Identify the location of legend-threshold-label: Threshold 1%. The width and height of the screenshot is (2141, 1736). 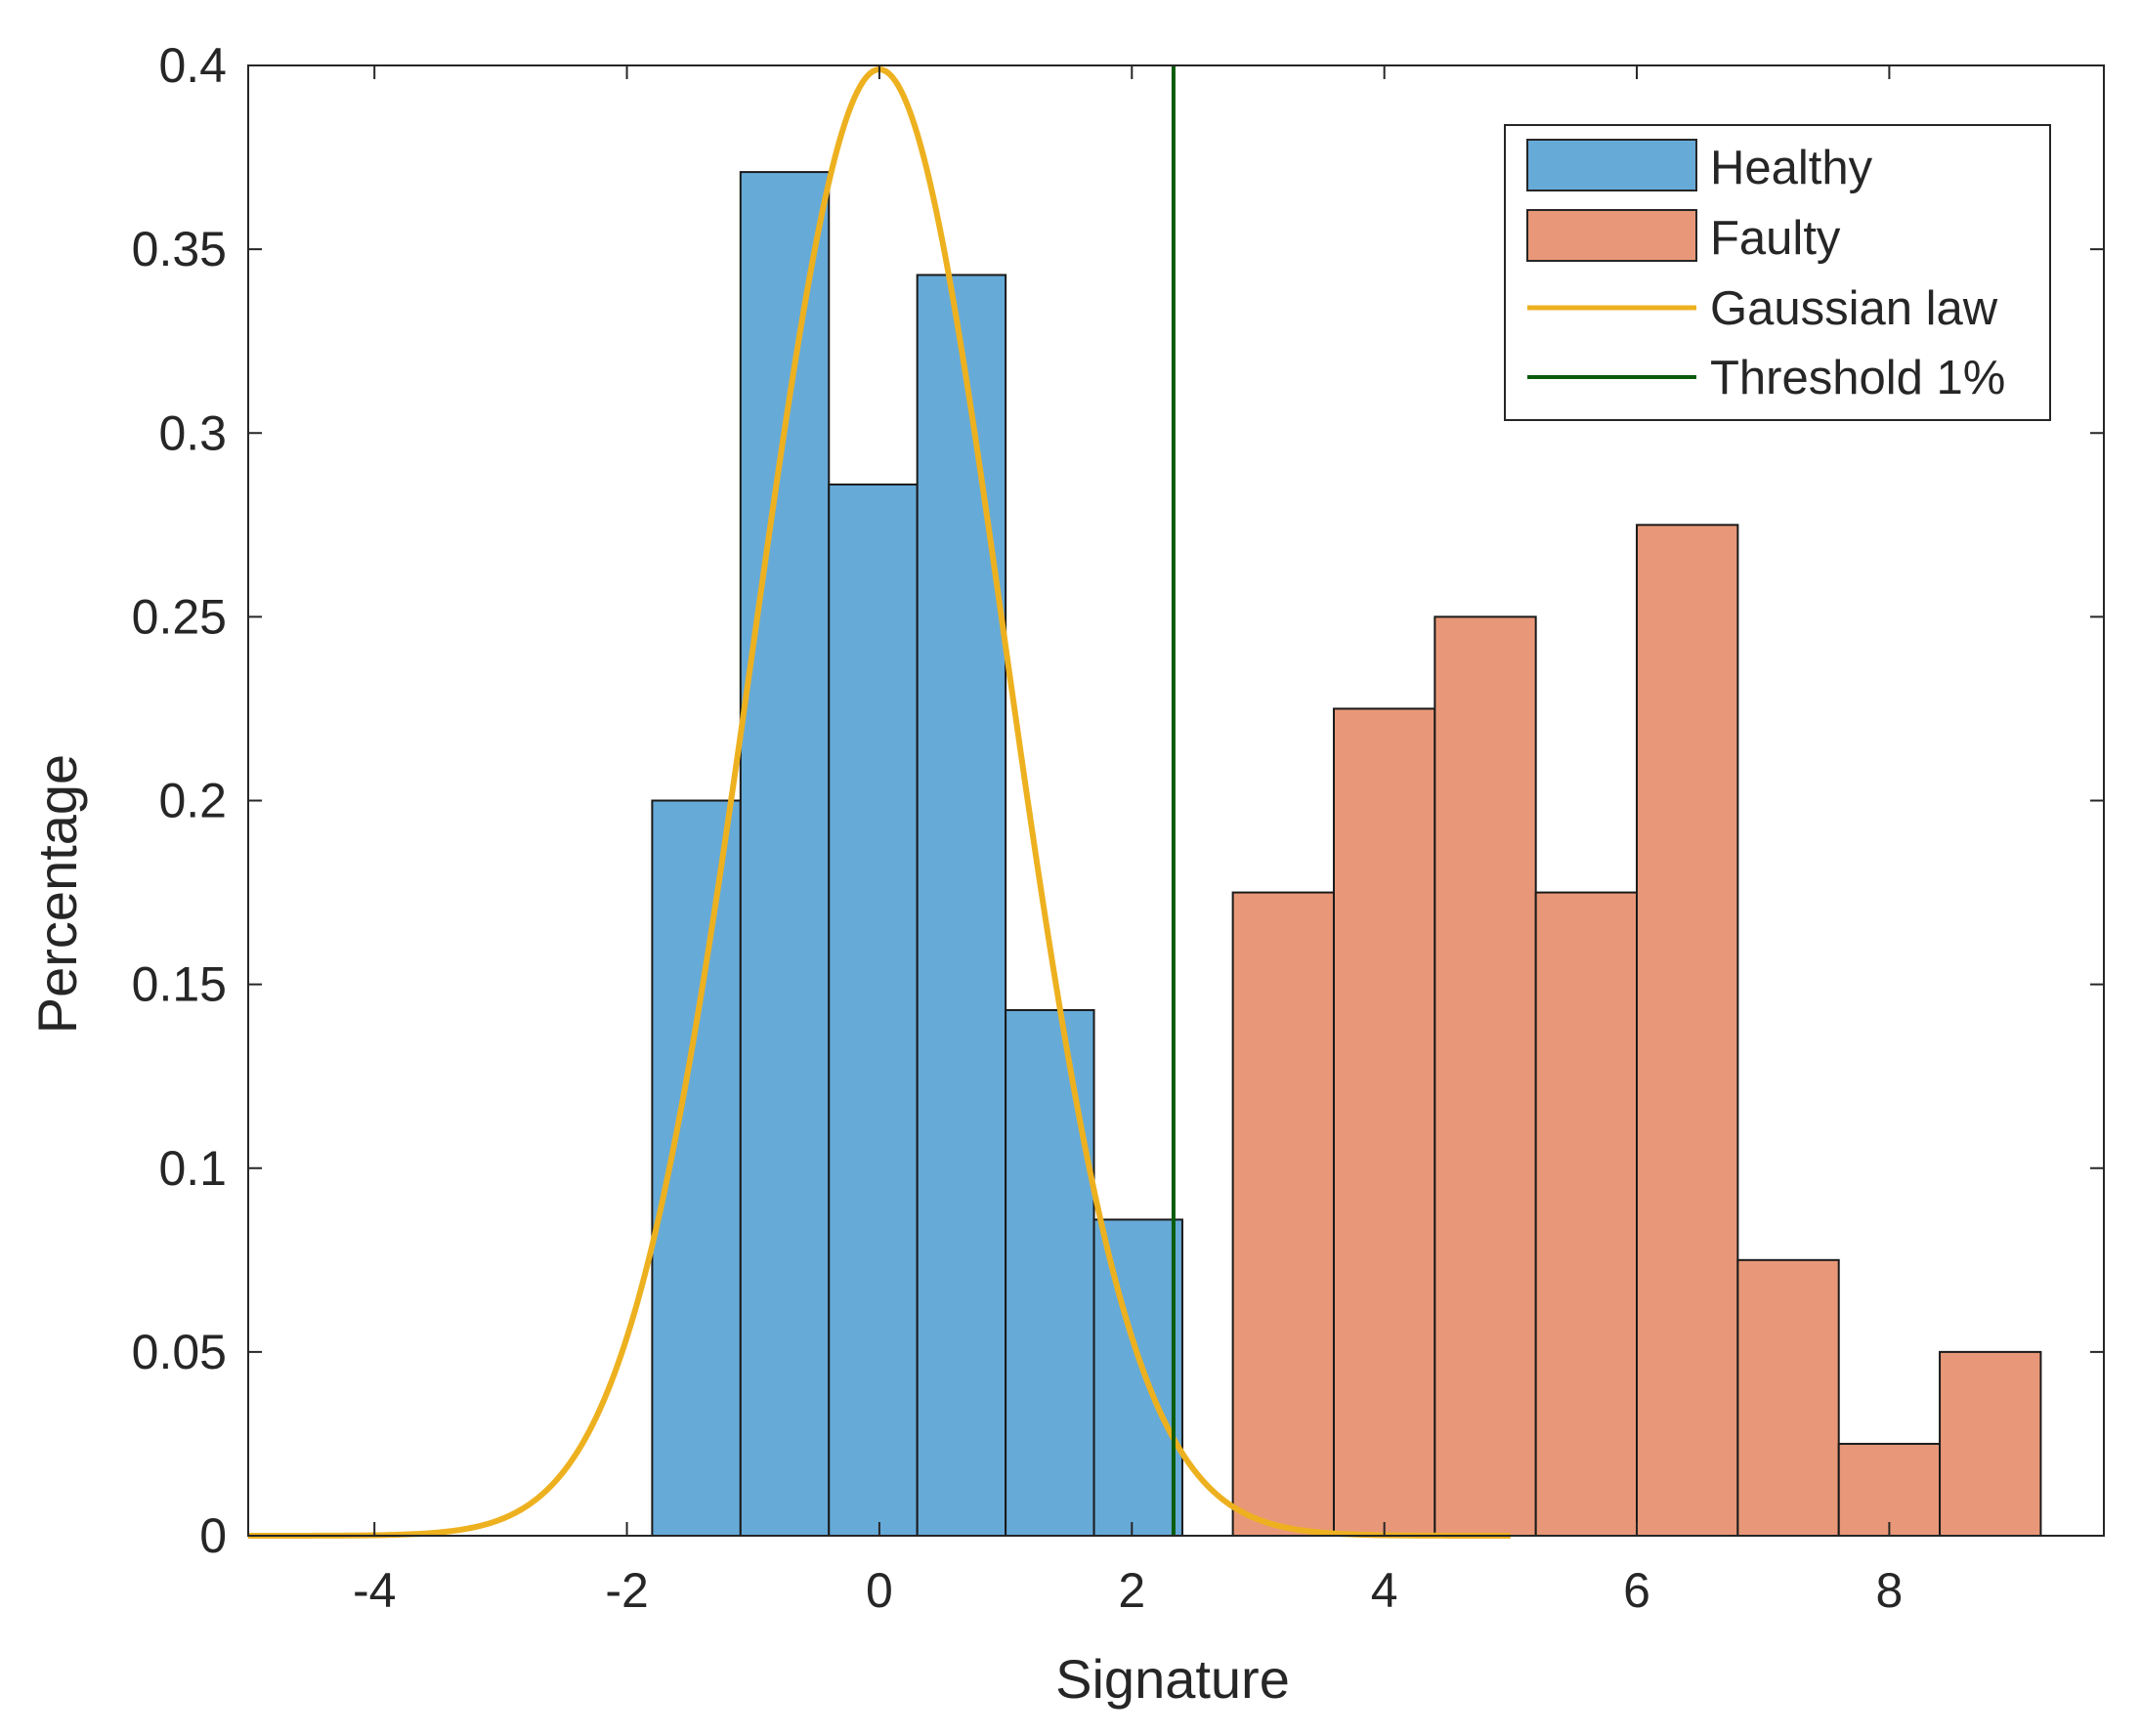
(1857, 378).